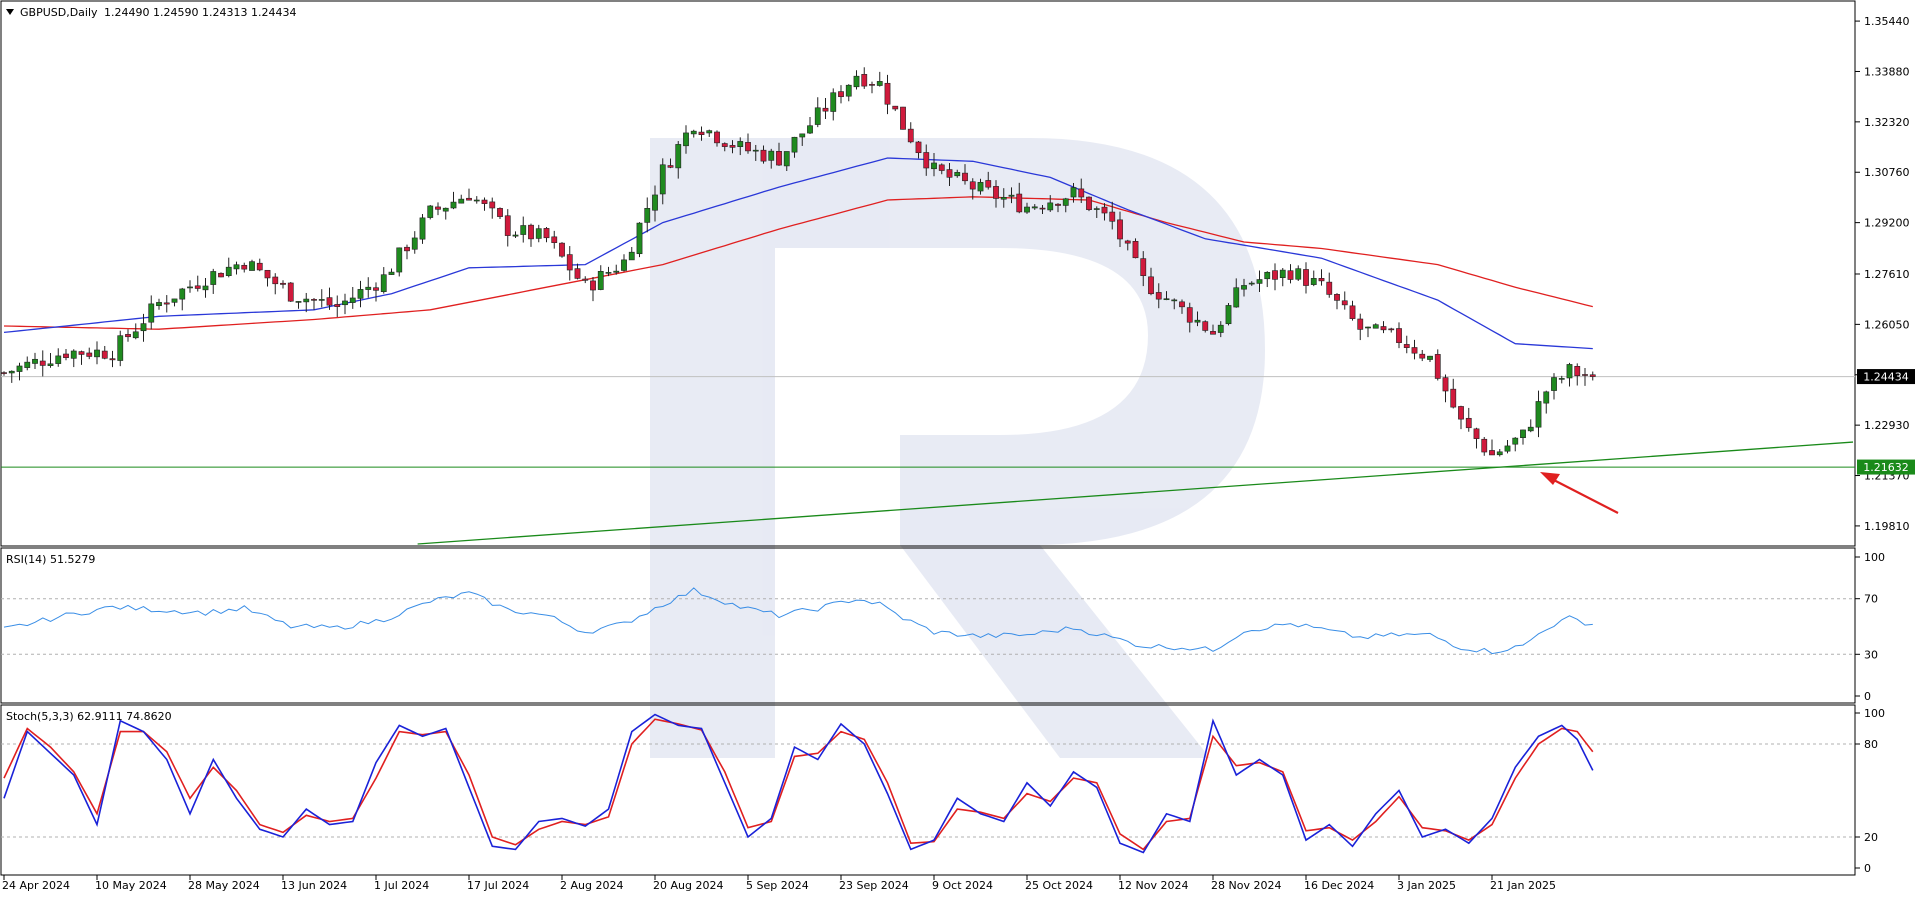 This screenshot has width=1916, height=900. What do you see at coordinates (1871, 654) in the screenshot?
I see `rsi-tick-label: 30` at bounding box center [1871, 654].